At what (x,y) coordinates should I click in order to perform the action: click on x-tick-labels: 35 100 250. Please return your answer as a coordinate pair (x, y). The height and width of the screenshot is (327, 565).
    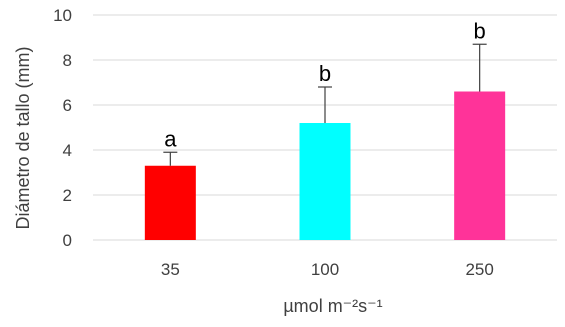
    Looking at the image, I should click on (327, 269).